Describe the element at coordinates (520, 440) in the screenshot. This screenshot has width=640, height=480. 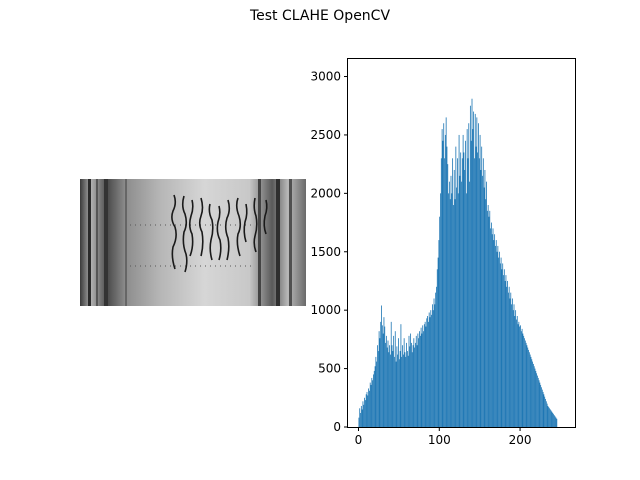
I see `x-tick-label: 200` at that location.